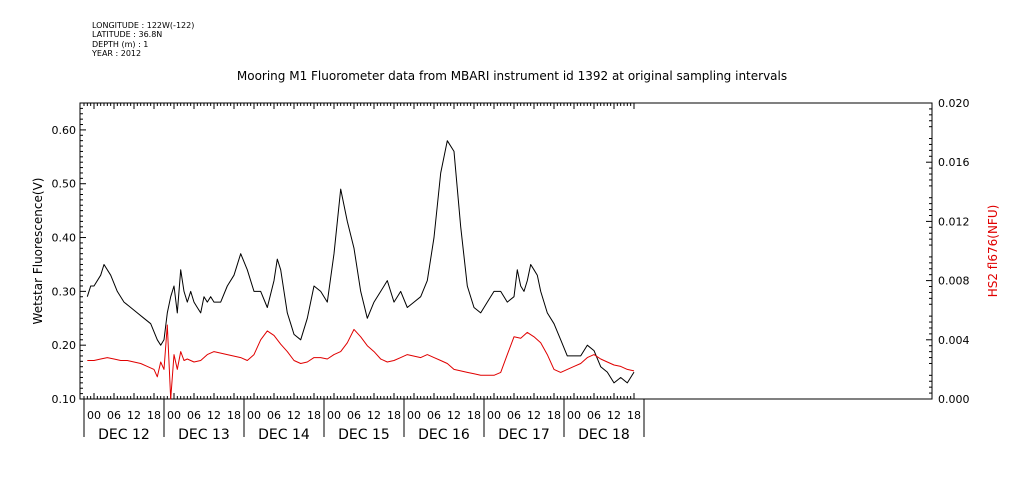  What do you see at coordinates (143, 25) in the screenshot?
I see `longitude-line: LONGITUDE : 122W(-122)` at bounding box center [143, 25].